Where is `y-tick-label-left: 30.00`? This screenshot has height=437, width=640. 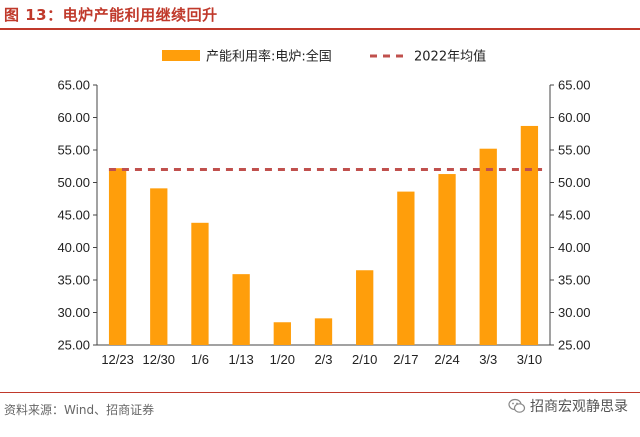 y-tick-label-left: 30.00 is located at coordinates (73, 312).